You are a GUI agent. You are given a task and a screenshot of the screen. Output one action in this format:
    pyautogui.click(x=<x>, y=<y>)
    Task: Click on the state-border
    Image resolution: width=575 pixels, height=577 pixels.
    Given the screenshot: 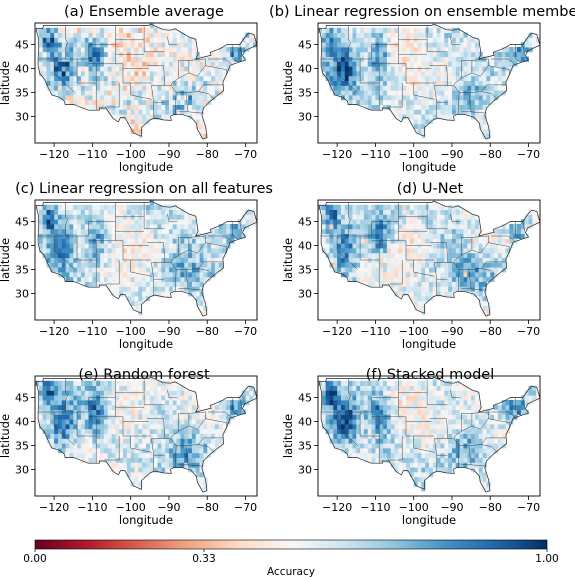 What is the action you would take?
    pyautogui.click(x=196, y=112)
    